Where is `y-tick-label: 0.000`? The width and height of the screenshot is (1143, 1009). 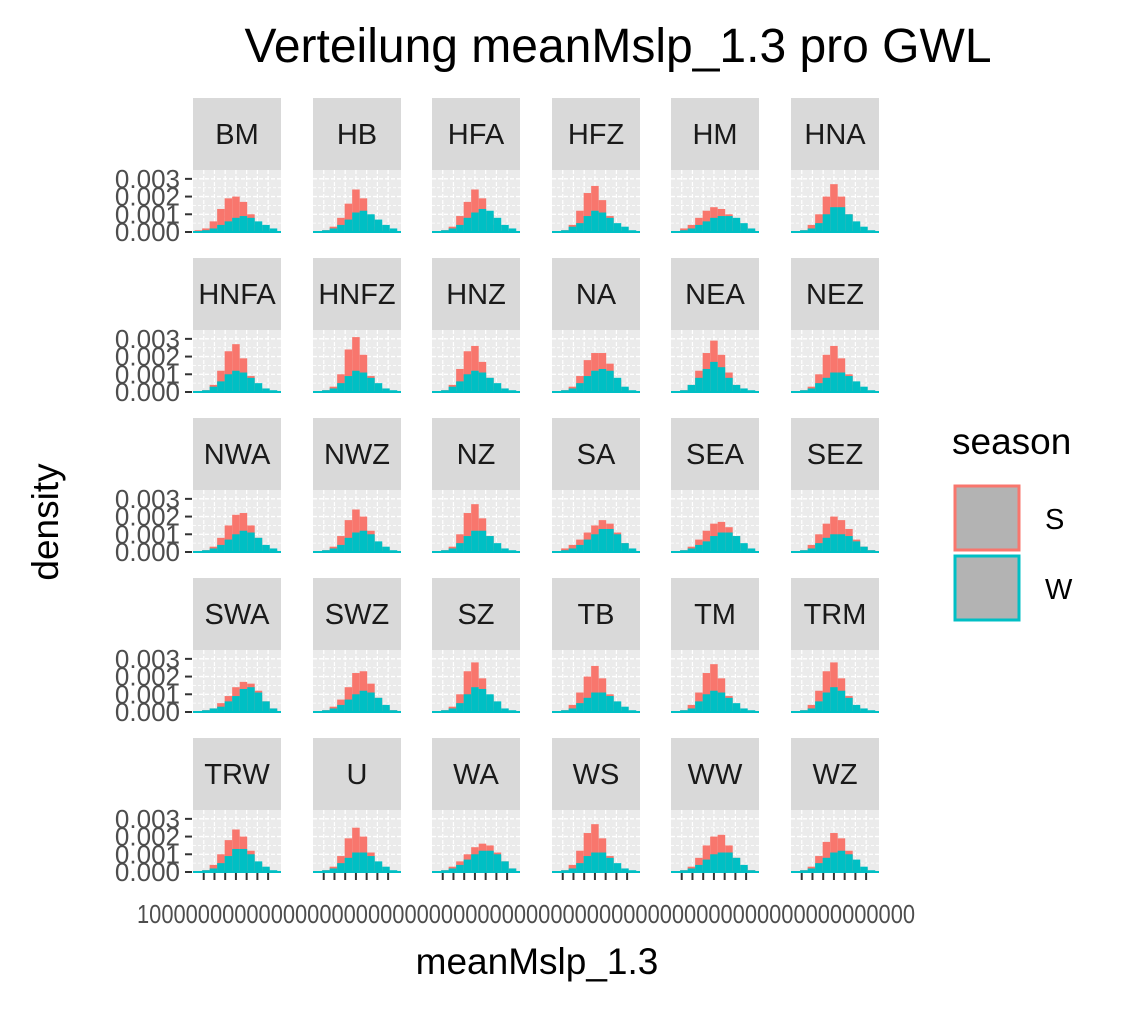 y-tick-label: 0.000 is located at coordinates (147, 392).